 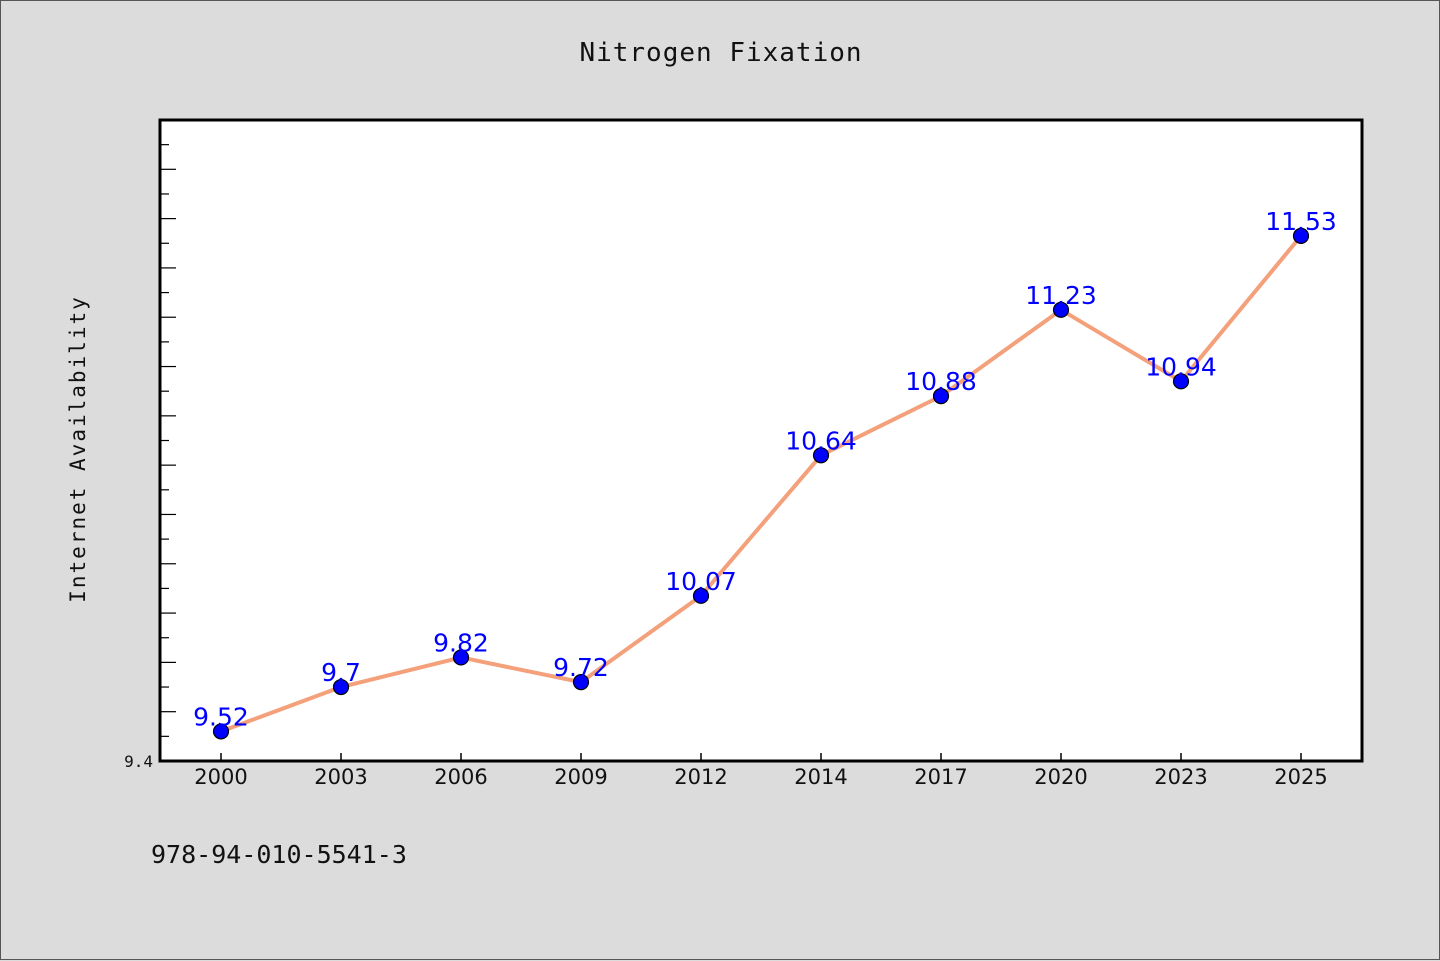 What do you see at coordinates (700, 777) in the screenshot?
I see `x-tick-label: 2012` at bounding box center [700, 777].